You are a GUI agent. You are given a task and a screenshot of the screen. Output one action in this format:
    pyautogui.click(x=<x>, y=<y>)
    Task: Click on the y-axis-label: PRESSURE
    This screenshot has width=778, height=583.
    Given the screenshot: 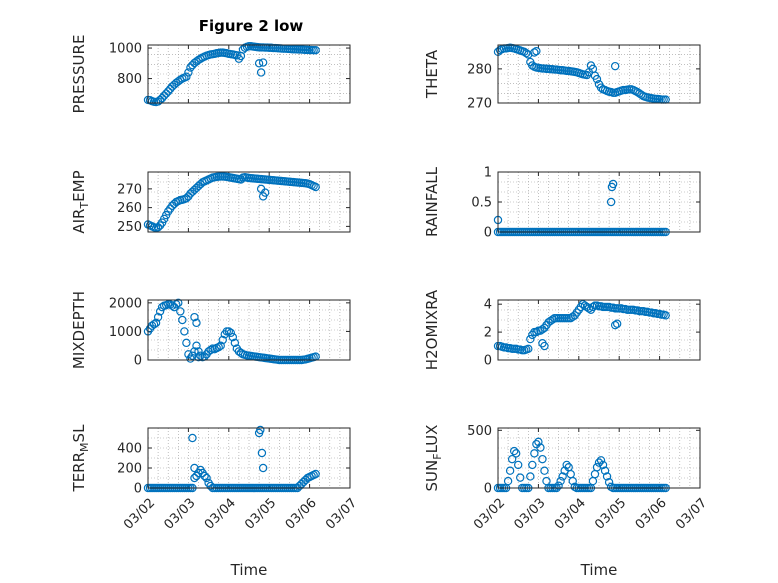 What is the action you would take?
    pyautogui.click(x=79, y=74)
    